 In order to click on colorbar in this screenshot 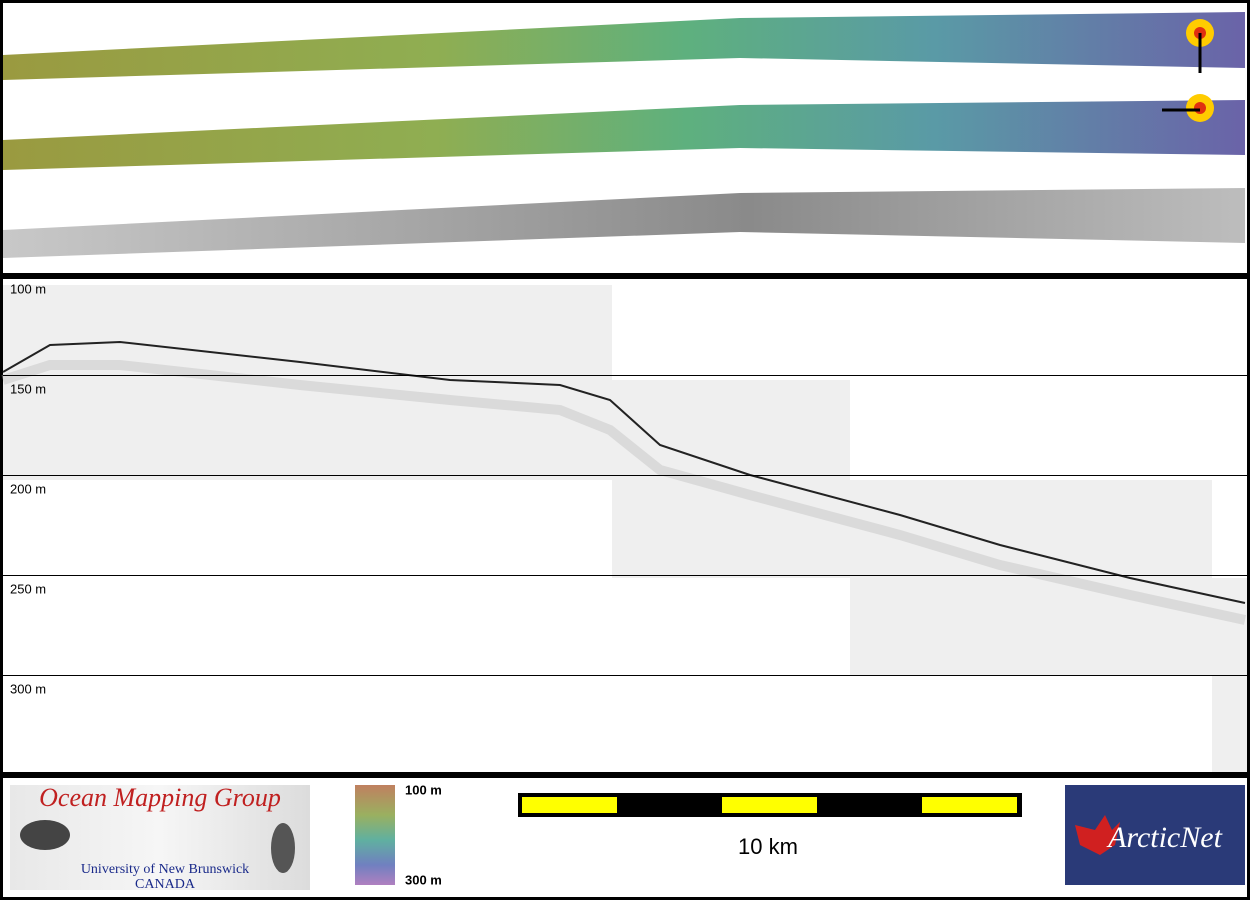, I will do `click(375, 835)`.